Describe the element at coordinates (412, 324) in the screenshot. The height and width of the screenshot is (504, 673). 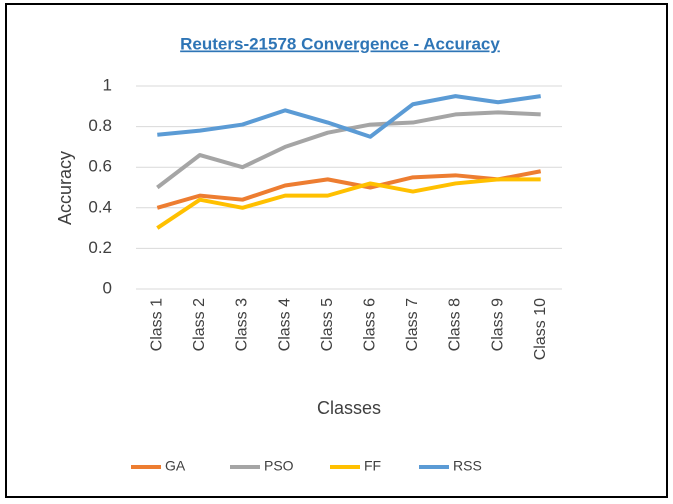
I see `x-tick-label: Class 7` at that location.